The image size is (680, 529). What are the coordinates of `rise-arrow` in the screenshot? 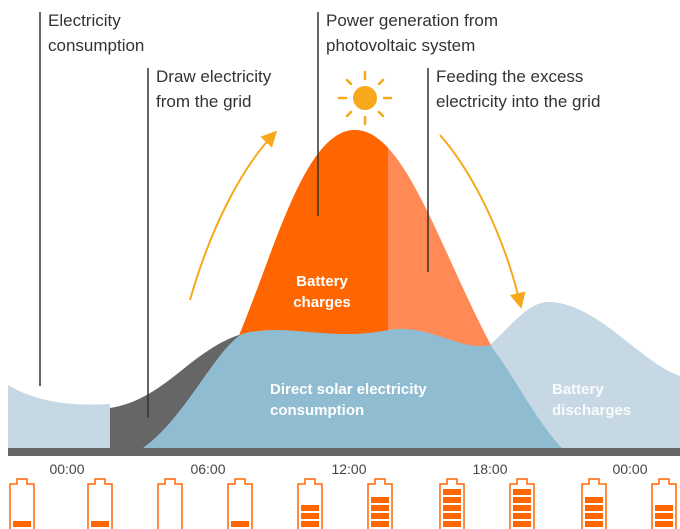 It's located at (233, 215).